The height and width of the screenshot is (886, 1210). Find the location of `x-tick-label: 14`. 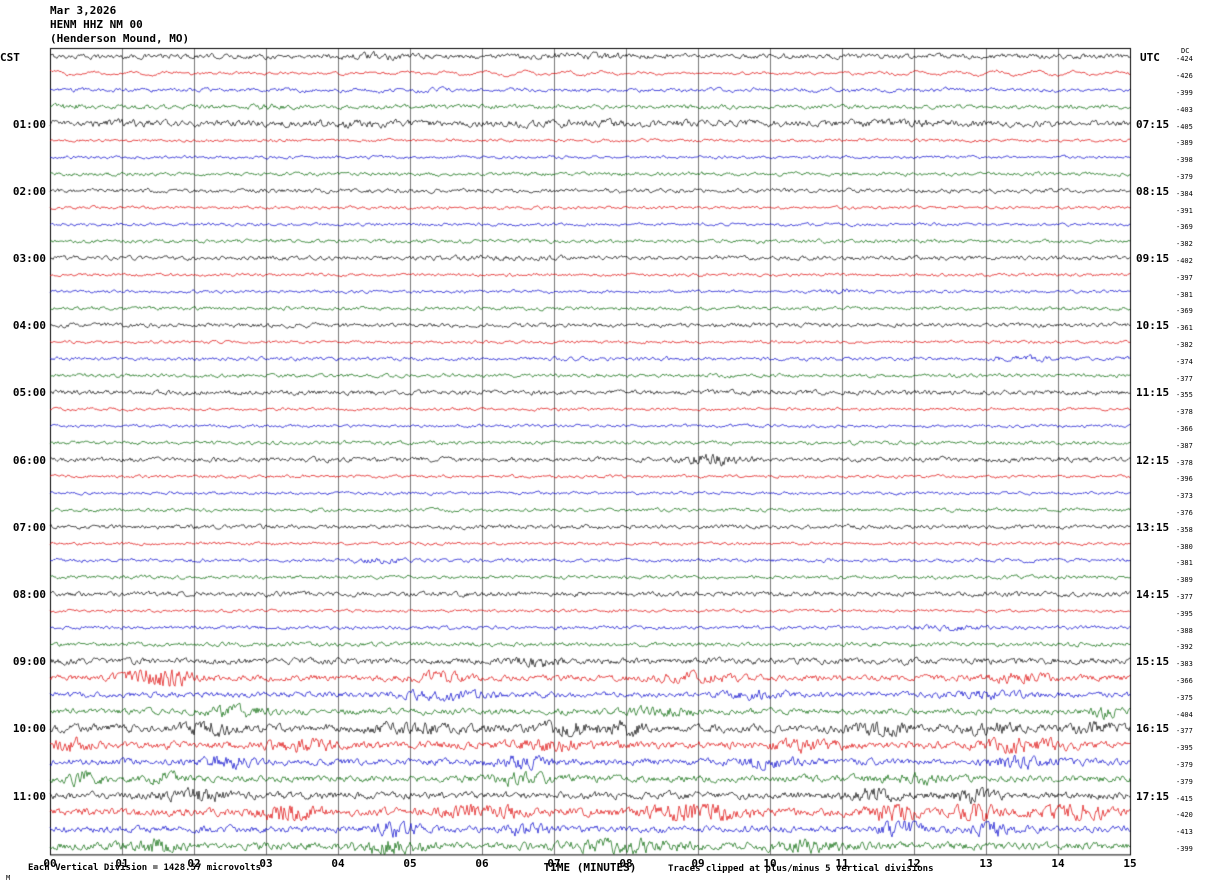

x-tick-label: 14 is located at coordinates (1058, 863).